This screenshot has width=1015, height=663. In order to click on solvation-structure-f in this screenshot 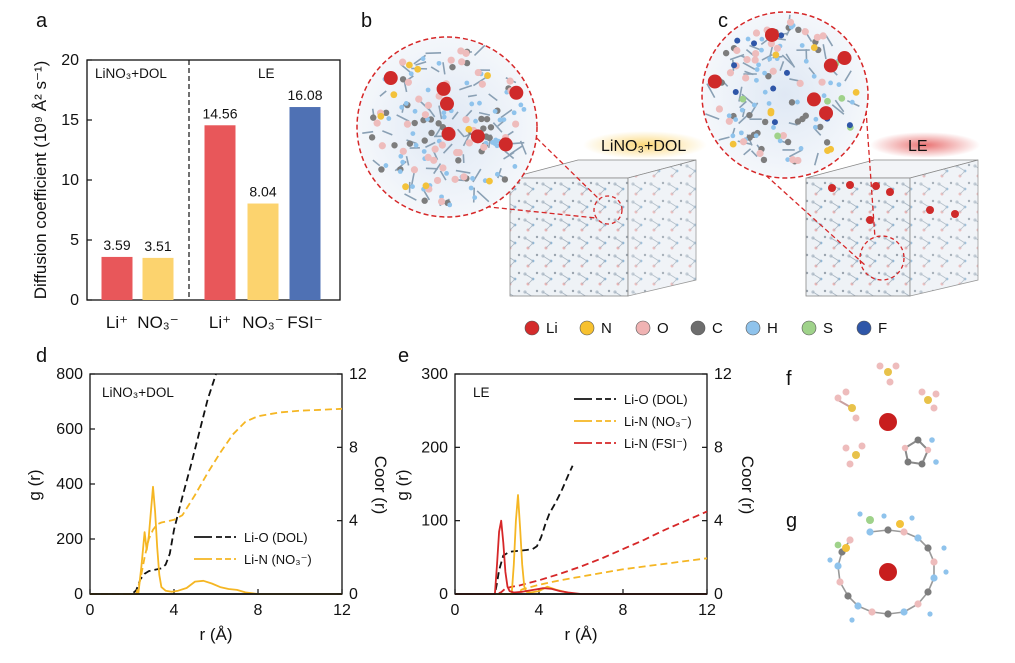, I will do `click(887, 415)`.